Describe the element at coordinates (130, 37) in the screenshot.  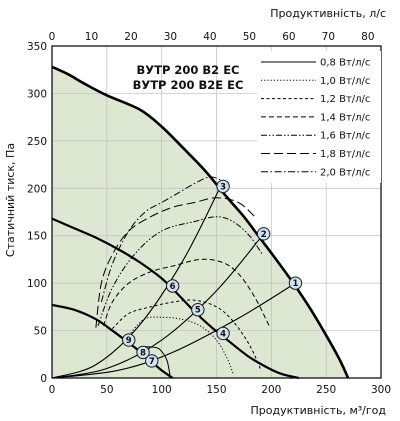
I see `x2-tick-label: 20` at that location.